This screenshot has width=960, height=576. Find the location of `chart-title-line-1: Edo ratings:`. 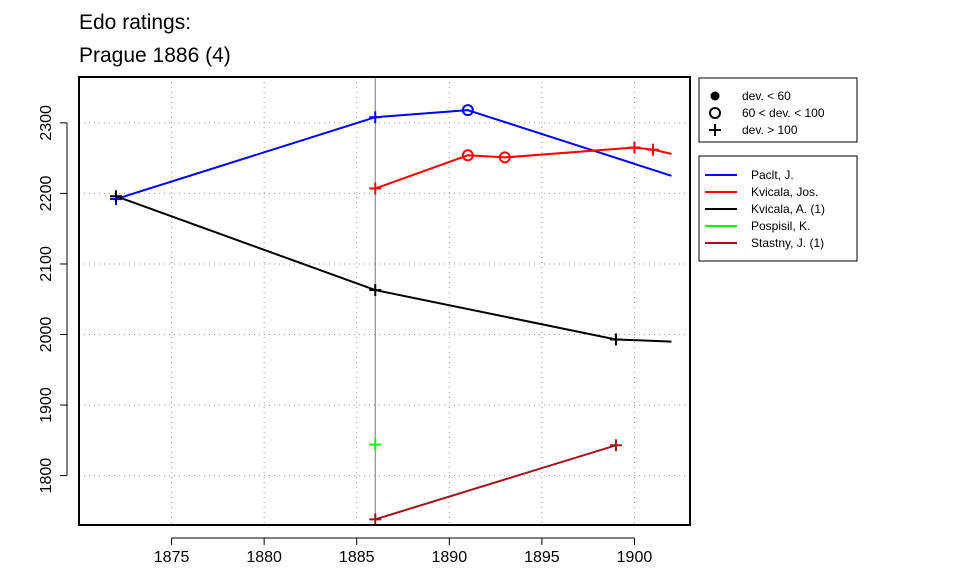

chart-title-line-1: Edo ratings: is located at coordinates (135, 22).